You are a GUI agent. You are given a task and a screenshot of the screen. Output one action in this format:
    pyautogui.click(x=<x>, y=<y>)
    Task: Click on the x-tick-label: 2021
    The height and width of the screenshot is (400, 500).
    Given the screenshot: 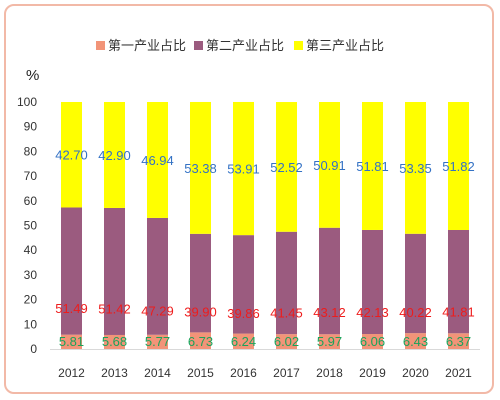 What is the action you would take?
    pyautogui.click(x=458, y=373)
    